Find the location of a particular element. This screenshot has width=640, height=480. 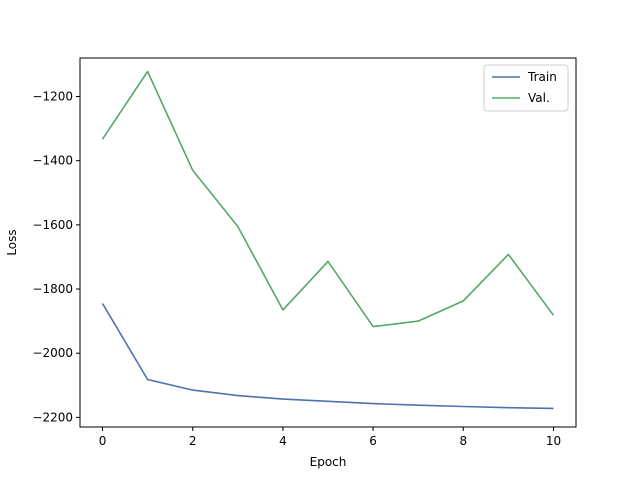

x-tick-label: 2 is located at coordinates (193, 441).